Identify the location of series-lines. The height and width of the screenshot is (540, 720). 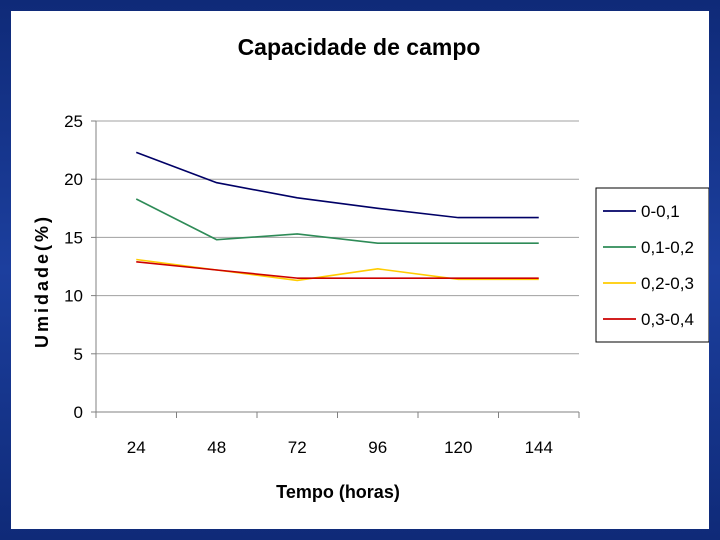
(337, 216).